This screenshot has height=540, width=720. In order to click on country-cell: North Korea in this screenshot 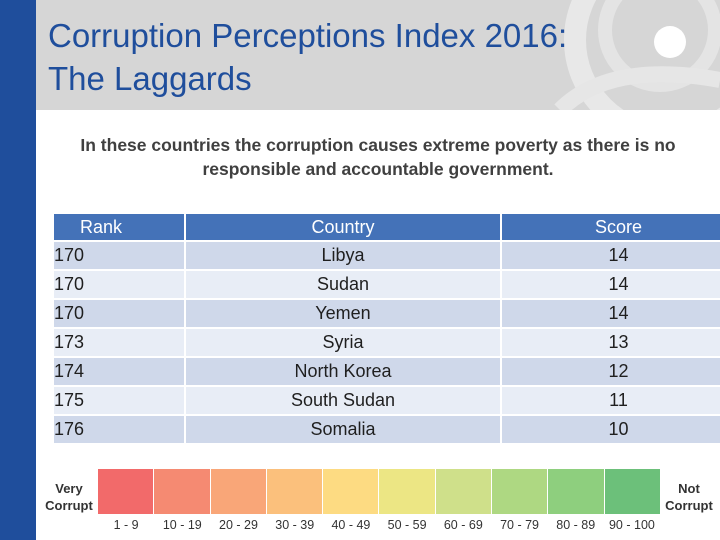, I will do `click(343, 371)`.